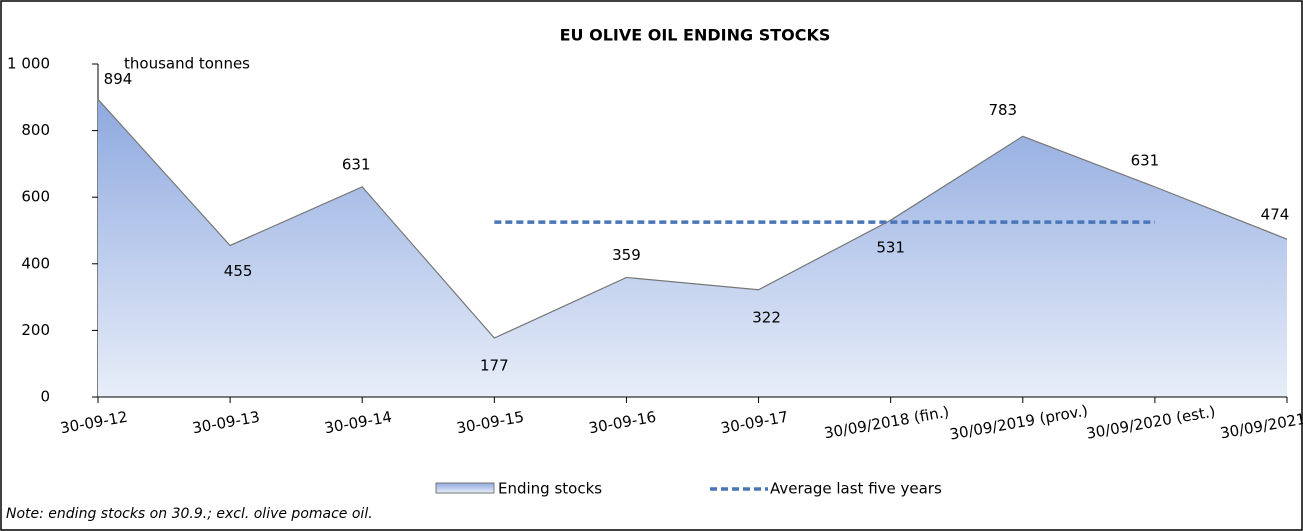 The width and height of the screenshot is (1303, 531). What do you see at coordinates (45, 397) in the screenshot?
I see `y-tick-label: 0` at bounding box center [45, 397].